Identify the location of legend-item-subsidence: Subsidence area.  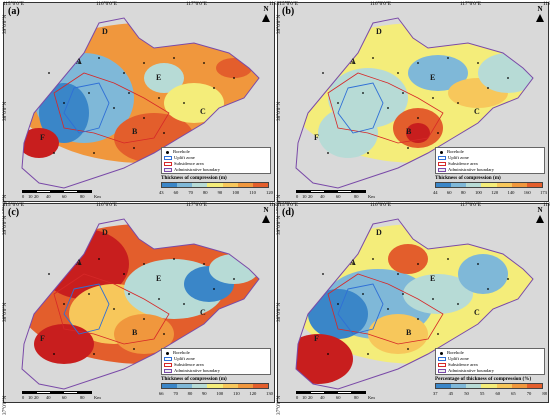
(490, 164).